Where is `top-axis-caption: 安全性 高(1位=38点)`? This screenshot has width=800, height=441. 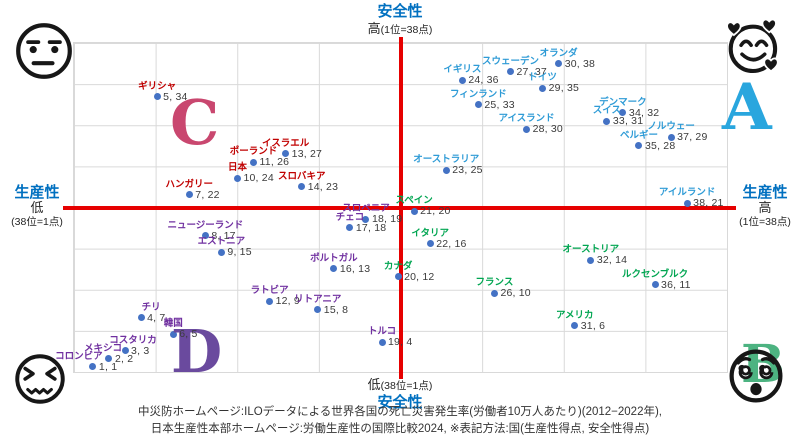 top-axis-caption: 安全性 高(1位=38点) is located at coordinates (400, 20).